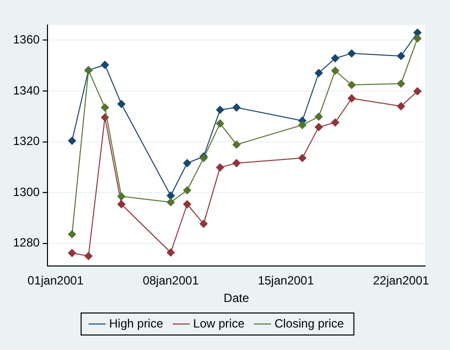 The width and height of the screenshot is (450, 350). What do you see at coordinates (136, 323) in the screenshot?
I see `legend-label: High price` at bounding box center [136, 323].